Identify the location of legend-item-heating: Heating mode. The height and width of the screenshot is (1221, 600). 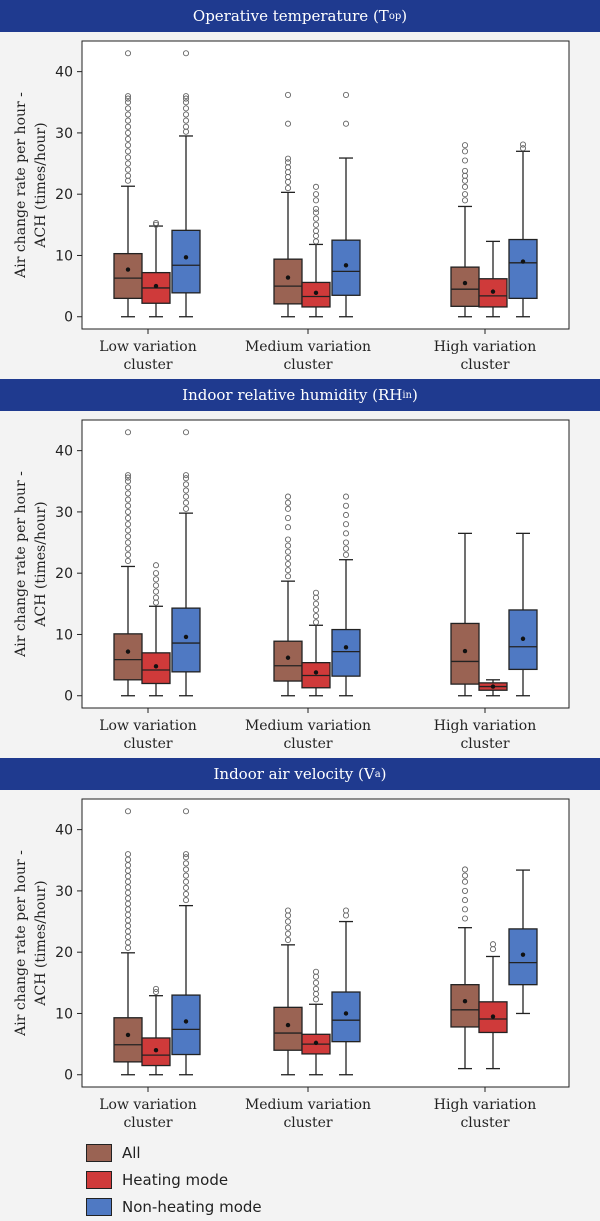
(174, 1180).